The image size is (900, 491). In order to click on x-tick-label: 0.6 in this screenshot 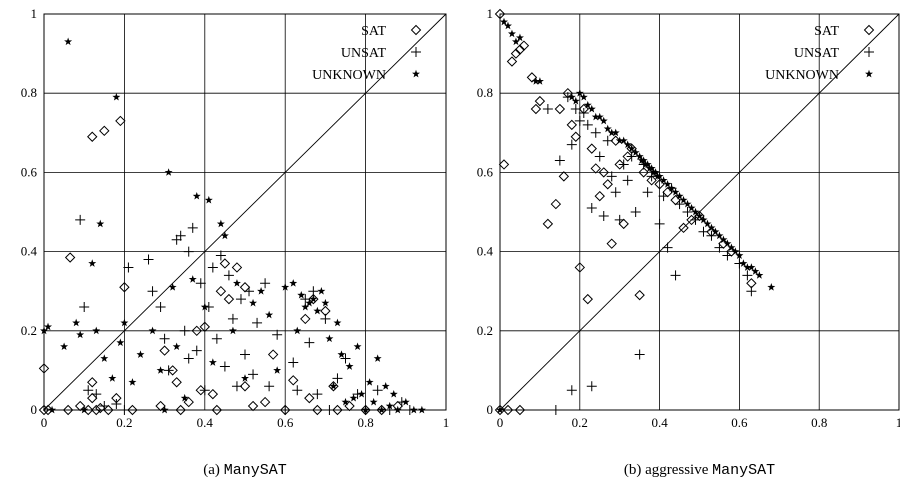, I will do `click(739, 422)`.